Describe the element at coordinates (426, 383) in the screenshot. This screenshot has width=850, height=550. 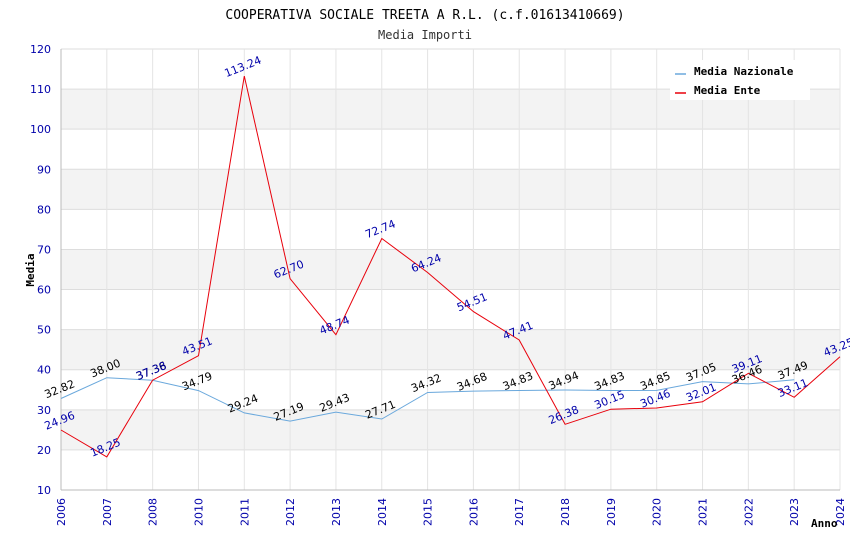
I see `data-label: 34.32` at that location.